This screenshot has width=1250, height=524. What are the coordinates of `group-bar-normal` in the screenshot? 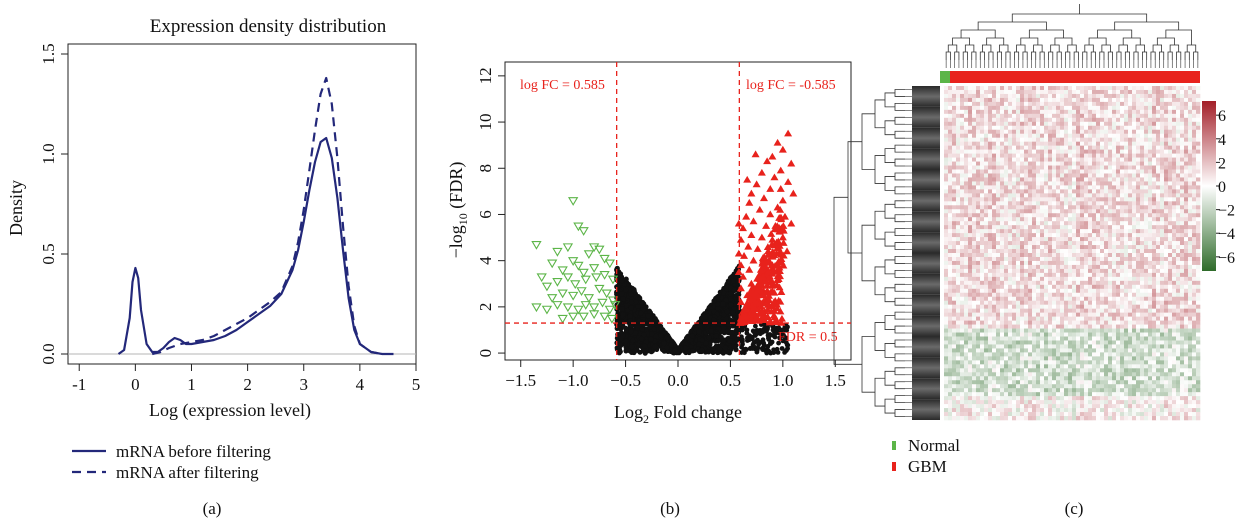 It's located at (945, 77).